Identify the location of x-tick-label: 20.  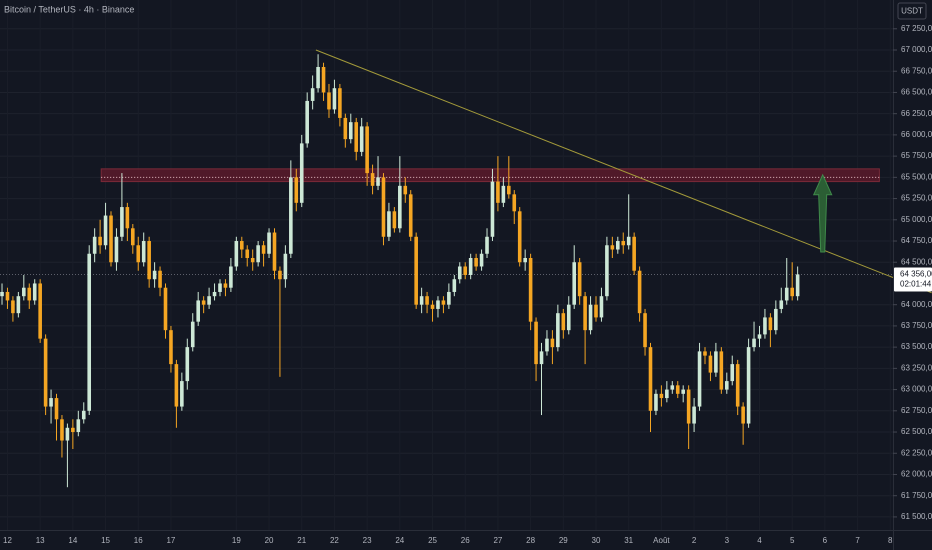
(269, 540).